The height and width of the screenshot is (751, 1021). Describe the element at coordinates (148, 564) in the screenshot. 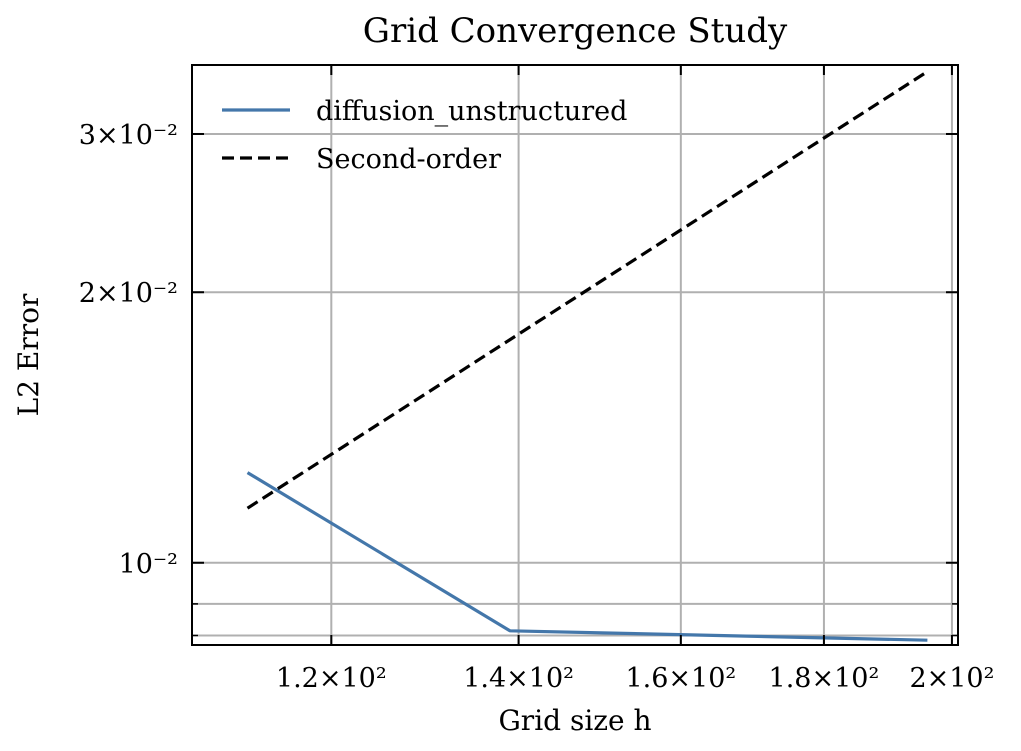

I see `y-tick-label: 10⁻²` at that location.